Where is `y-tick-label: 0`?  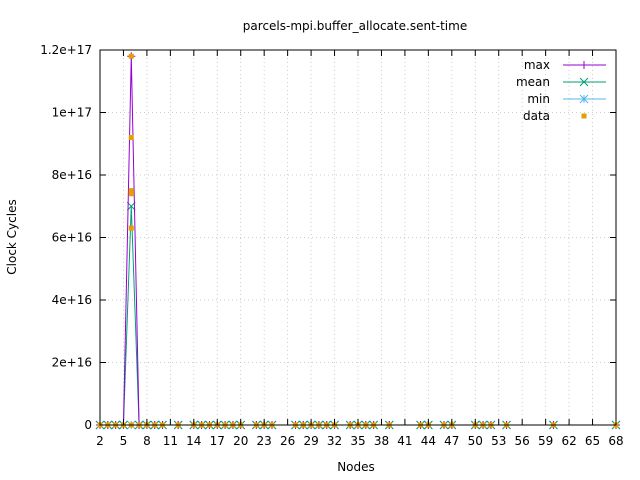 y-tick-label: 0 is located at coordinates (88, 425).